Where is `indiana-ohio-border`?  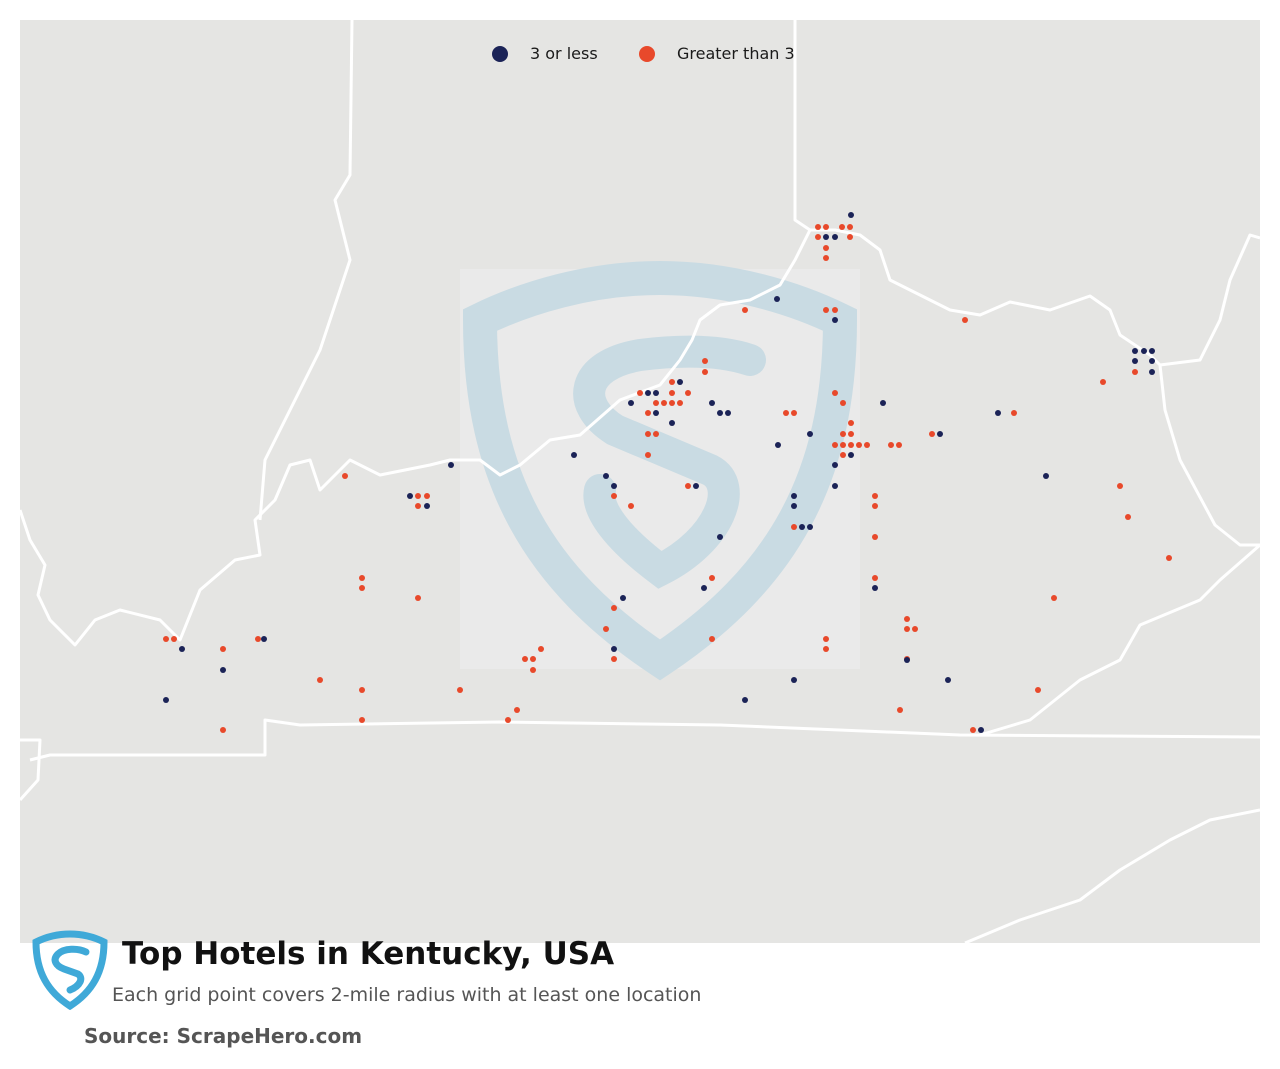
indiana-ohio-border is located at coordinates (802, 126).